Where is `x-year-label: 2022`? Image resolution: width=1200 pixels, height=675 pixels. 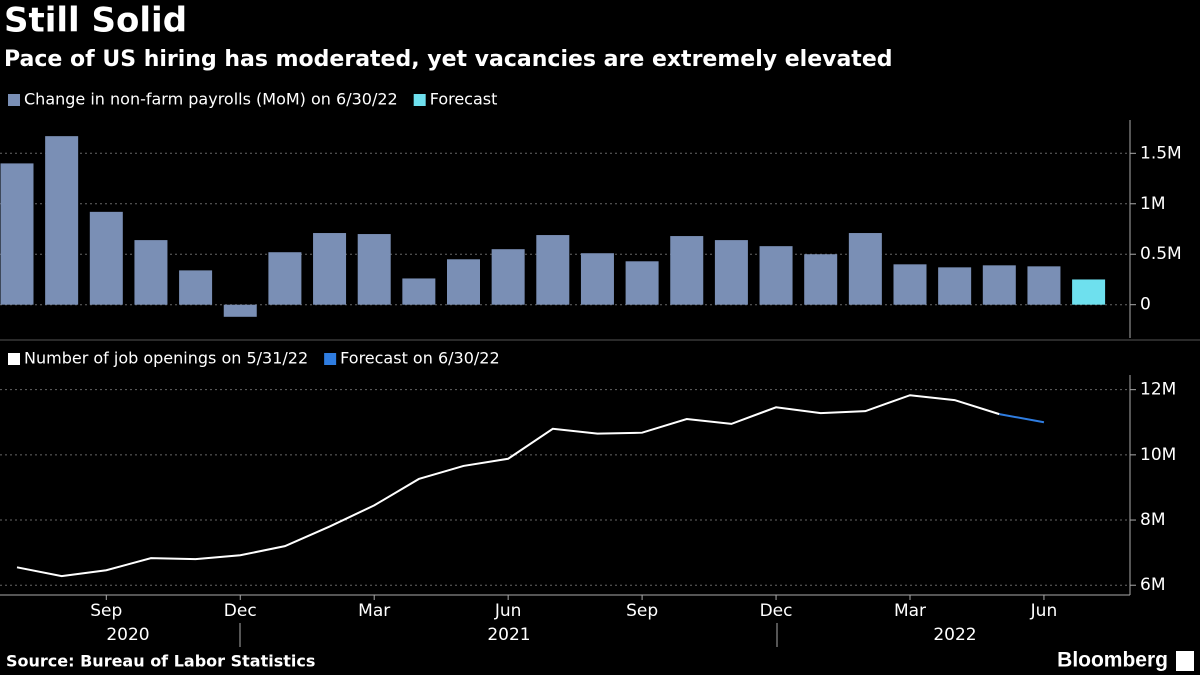
x-year-label: 2022 is located at coordinates (954, 635).